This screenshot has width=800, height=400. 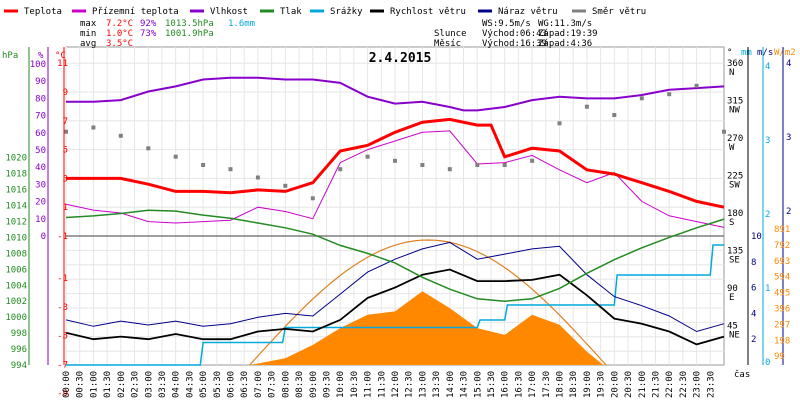 I want to click on stat-pressure: 1001.9hPa, so click(x=189, y=34).